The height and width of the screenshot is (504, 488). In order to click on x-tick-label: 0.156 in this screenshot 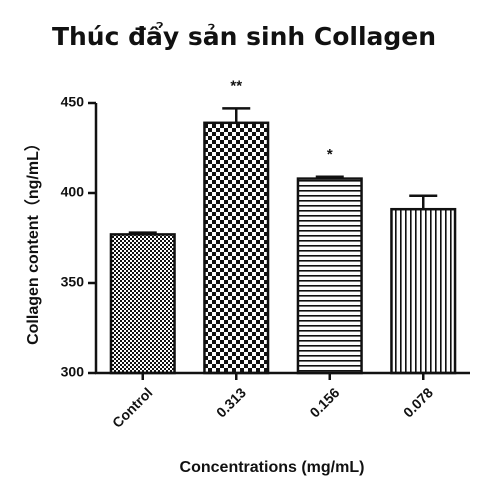, I will do `click(324, 402)`.